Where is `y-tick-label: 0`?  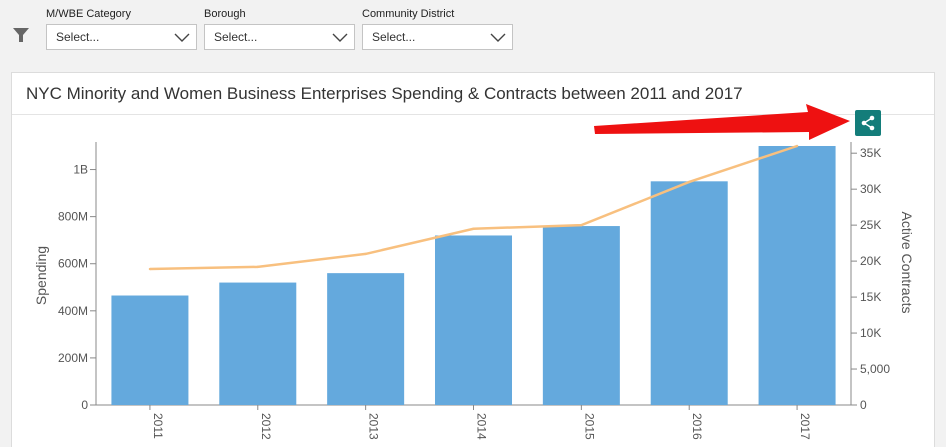 y-tick-label: 0 is located at coordinates (84, 405).